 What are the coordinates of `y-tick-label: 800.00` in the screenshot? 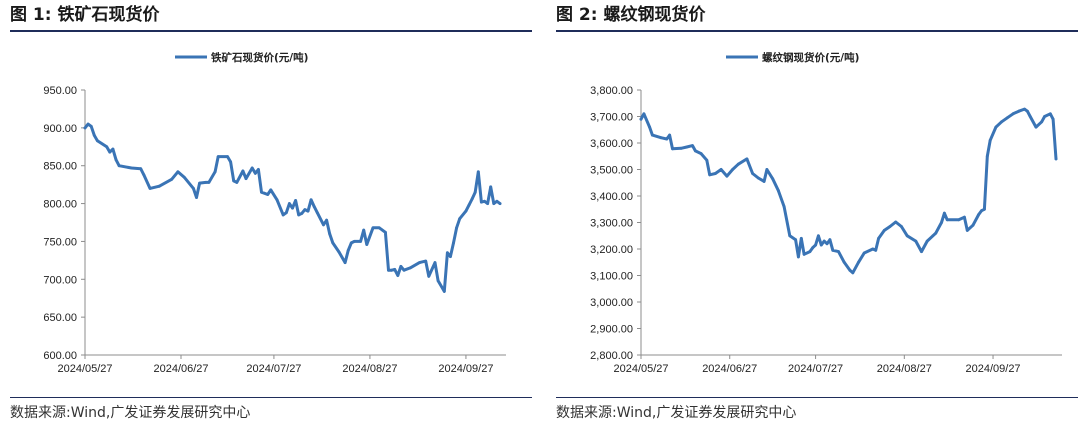 It's located at (60, 205).